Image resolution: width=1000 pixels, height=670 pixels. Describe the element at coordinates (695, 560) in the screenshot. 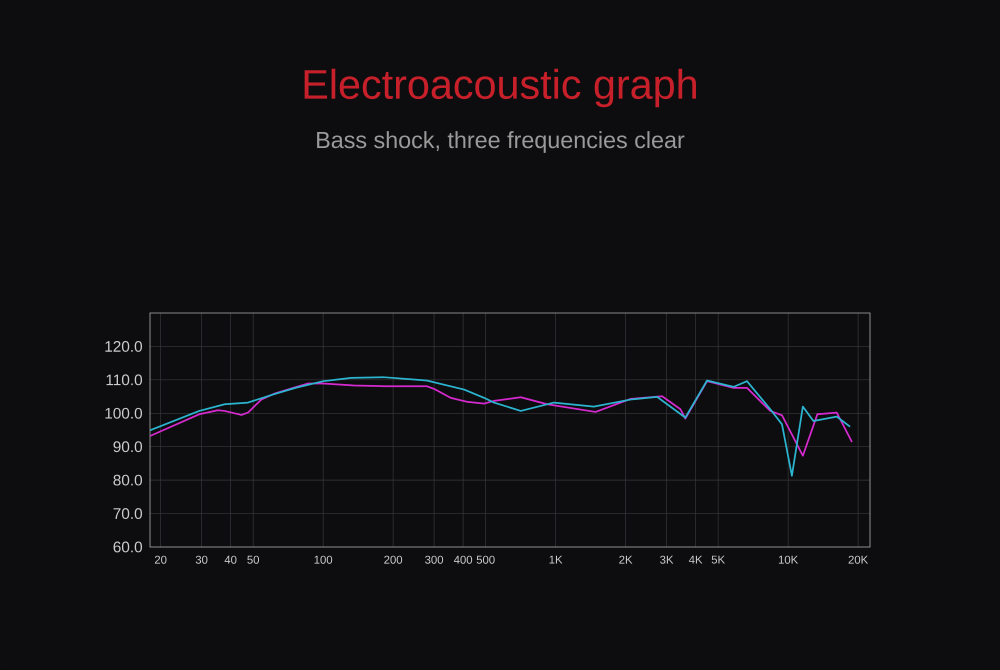

I see `x-tick-label: 4K` at that location.